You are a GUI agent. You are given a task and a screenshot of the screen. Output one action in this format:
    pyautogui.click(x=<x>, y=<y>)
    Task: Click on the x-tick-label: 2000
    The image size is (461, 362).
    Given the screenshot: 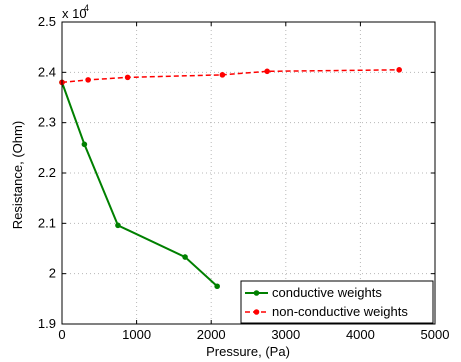 What is the action you would take?
    pyautogui.click(x=211, y=334)
    